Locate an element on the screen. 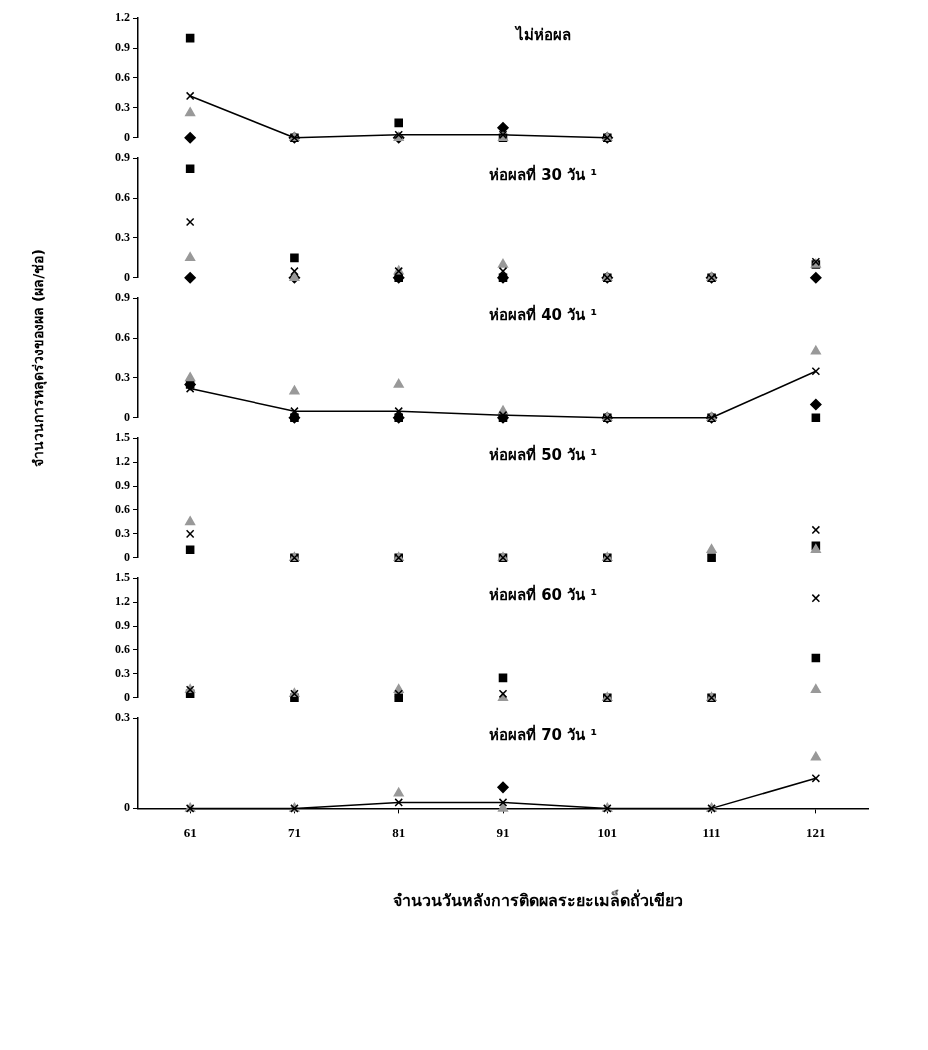 Image resolution: width=928 pixels, height=1050 pixels. x-tick-label: 111 is located at coordinates (711, 832).